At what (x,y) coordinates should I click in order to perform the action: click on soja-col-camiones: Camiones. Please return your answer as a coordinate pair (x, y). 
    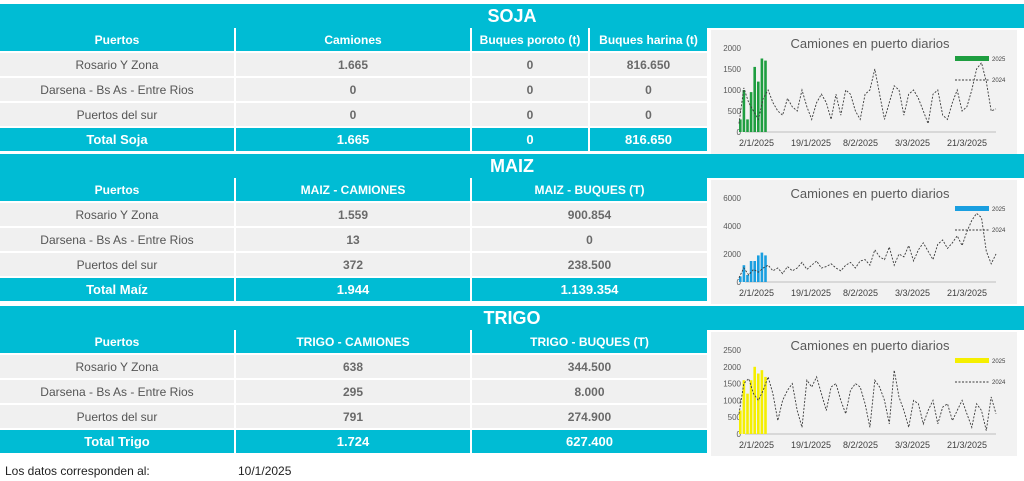
    Looking at the image, I should click on (354, 40).